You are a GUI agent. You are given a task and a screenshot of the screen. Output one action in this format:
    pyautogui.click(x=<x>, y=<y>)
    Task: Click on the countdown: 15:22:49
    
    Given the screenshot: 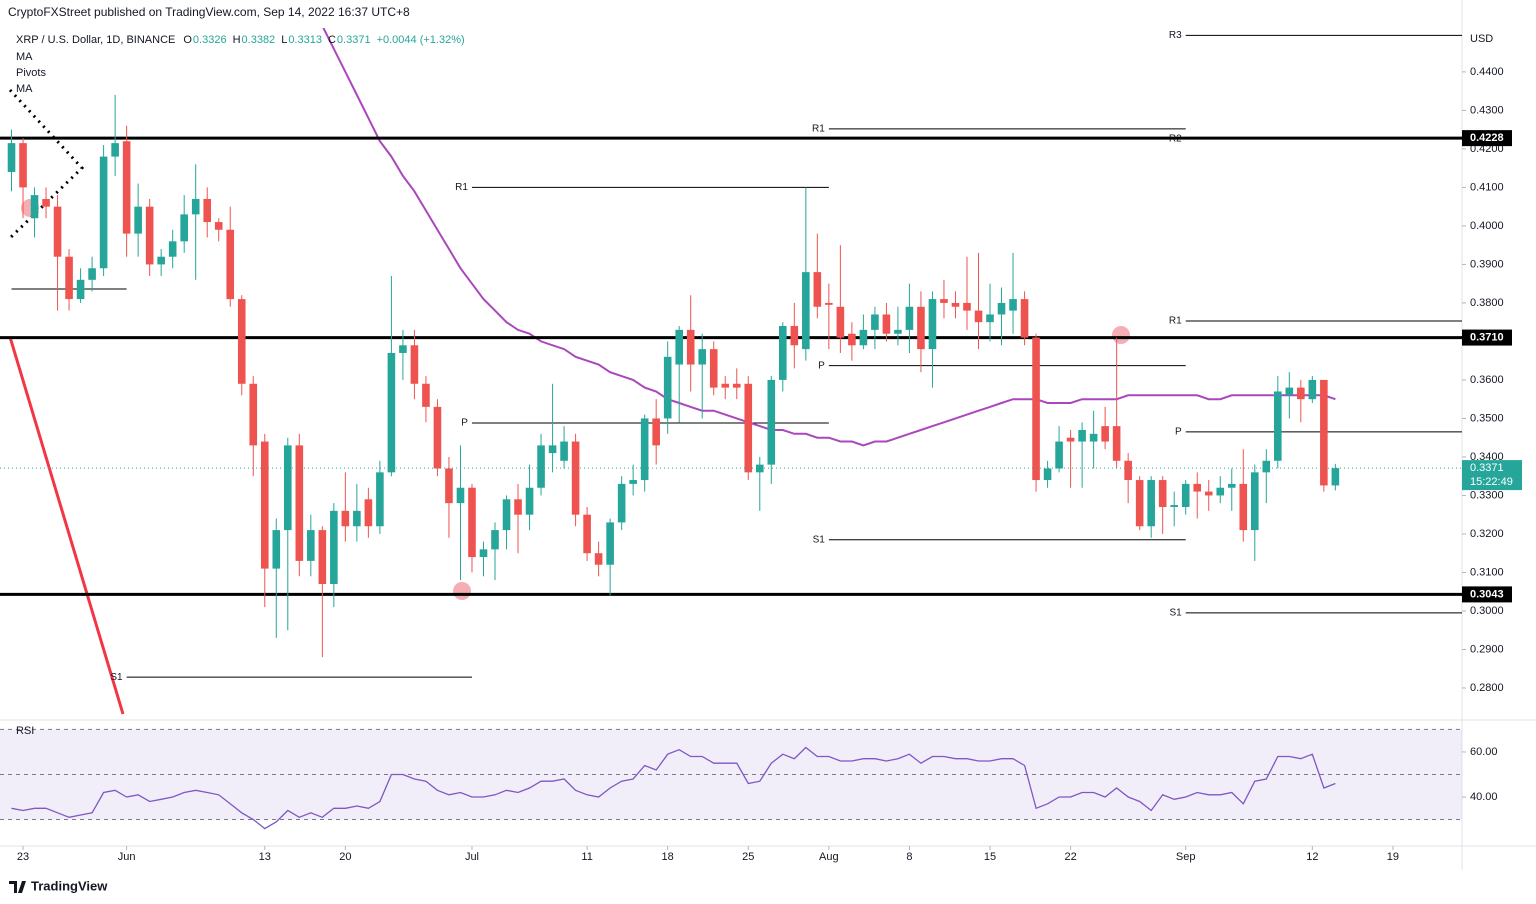 What is the action you would take?
    pyautogui.click(x=1491, y=482)
    